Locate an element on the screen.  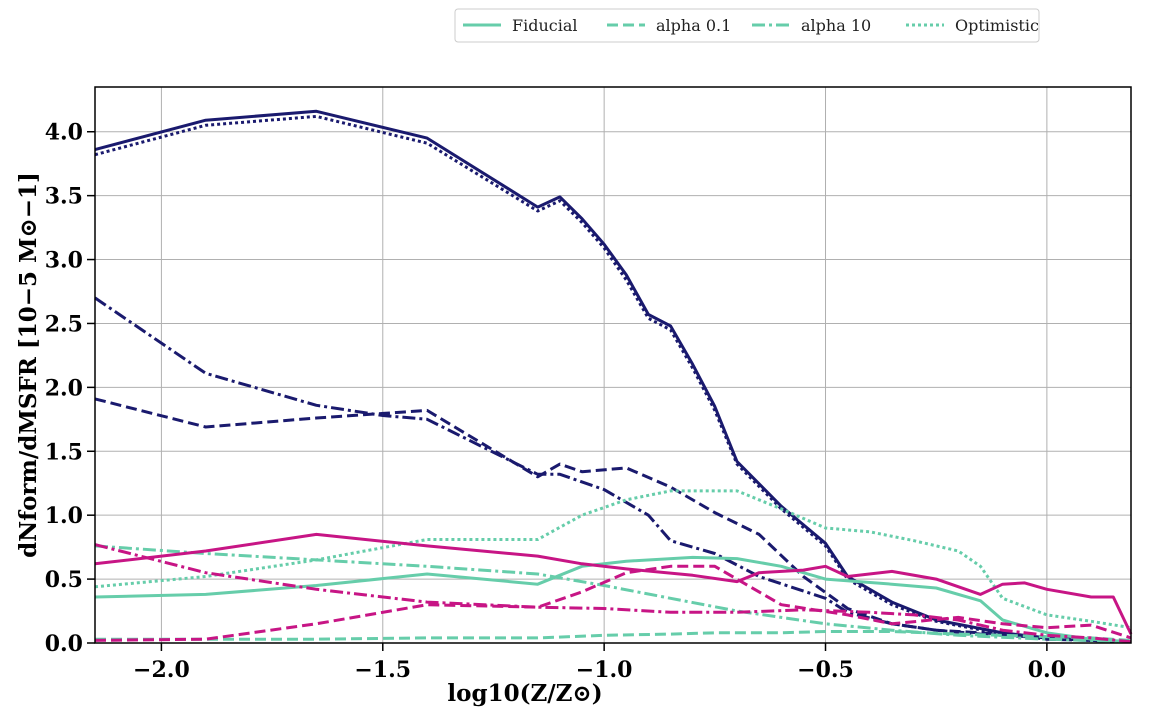
y-axis-label: dNform/dMSFR [10−5 M⊙−1] is located at coordinates (28, 365).